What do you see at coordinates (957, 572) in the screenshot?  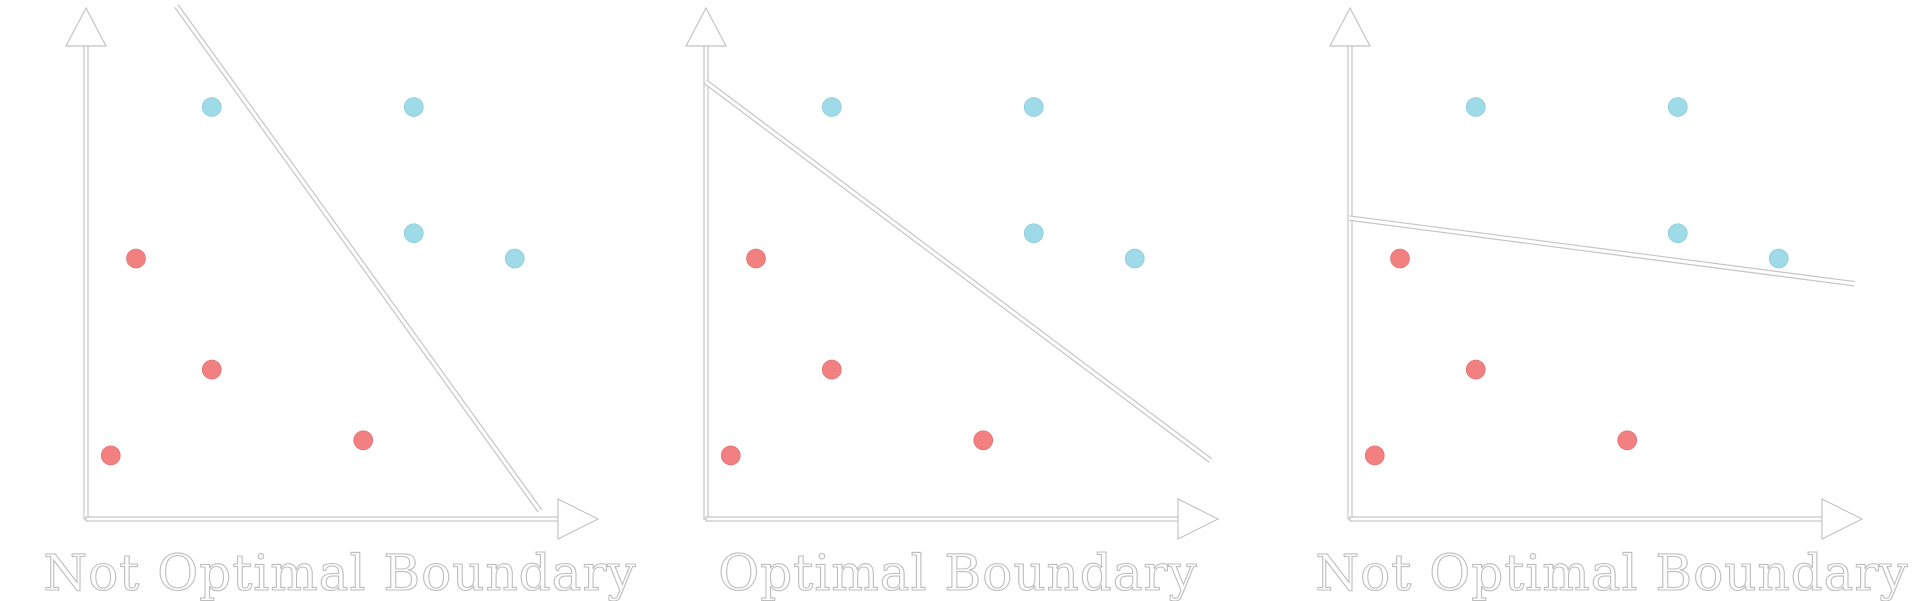 I see `panel-caption: Optimal Boundary` at bounding box center [957, 572].